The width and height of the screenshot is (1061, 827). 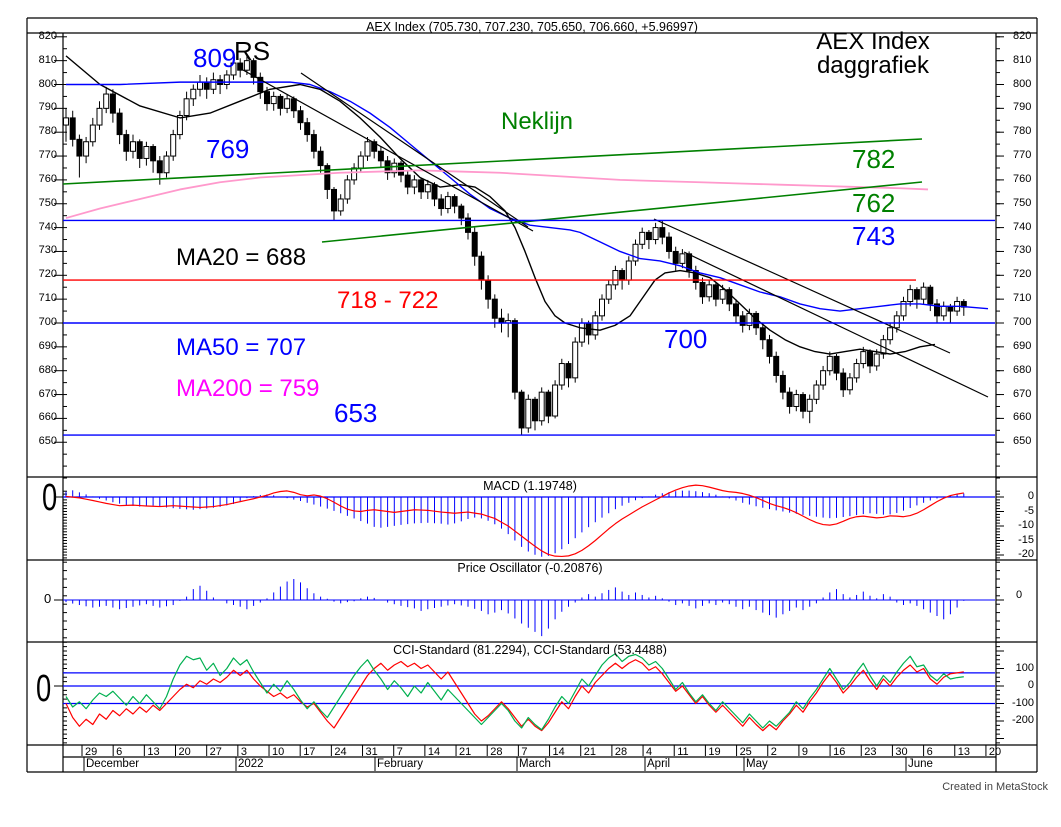 I want to click on month-label: June, so click(x=920, y=764).